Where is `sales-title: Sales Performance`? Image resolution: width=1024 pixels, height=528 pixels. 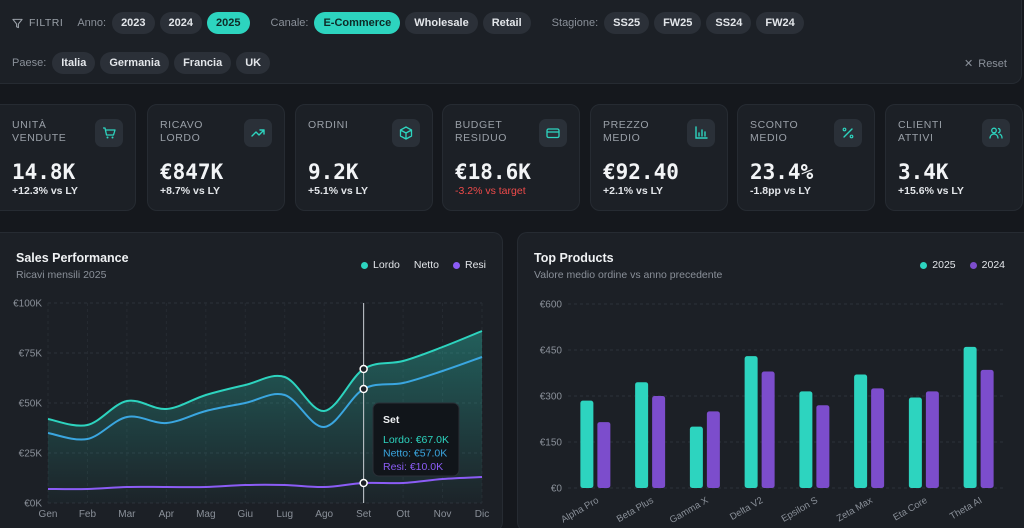
sales-title: Sales Performance is located at coordinates (72, 258).